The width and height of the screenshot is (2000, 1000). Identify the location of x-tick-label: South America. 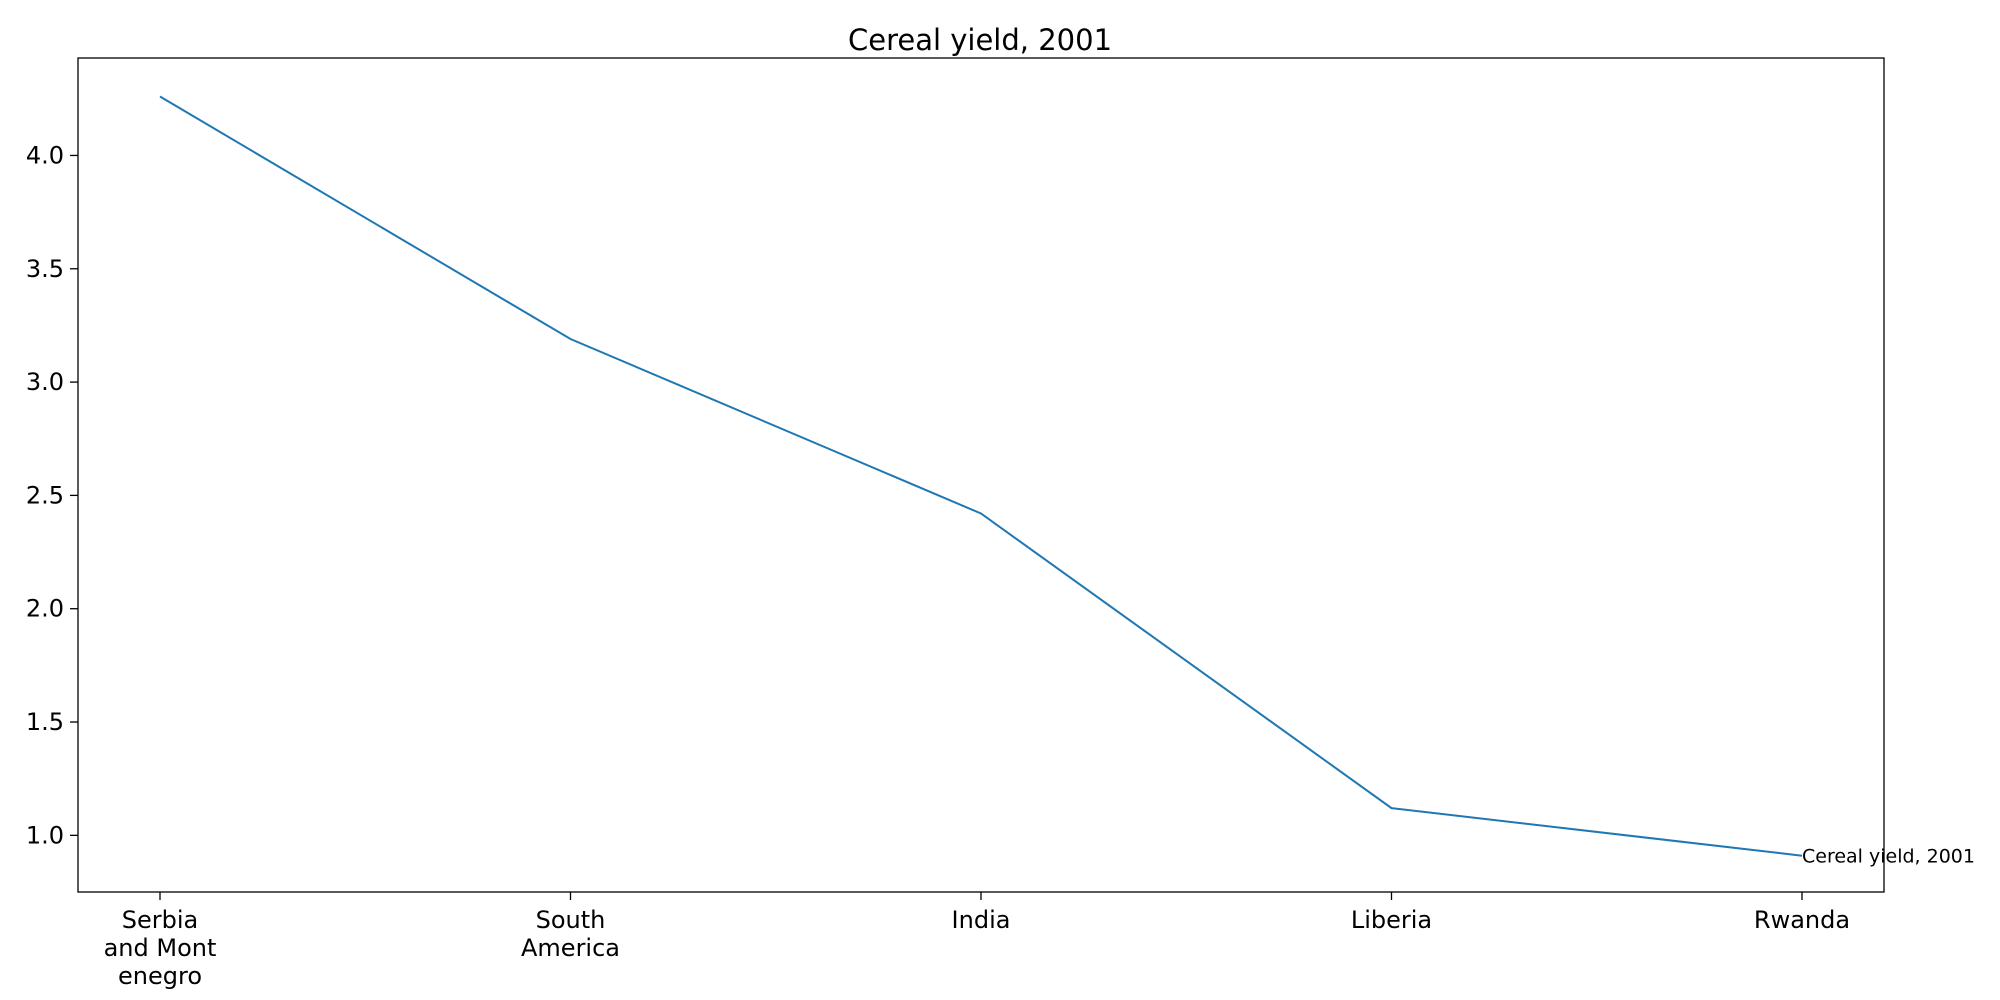
(570, 934).